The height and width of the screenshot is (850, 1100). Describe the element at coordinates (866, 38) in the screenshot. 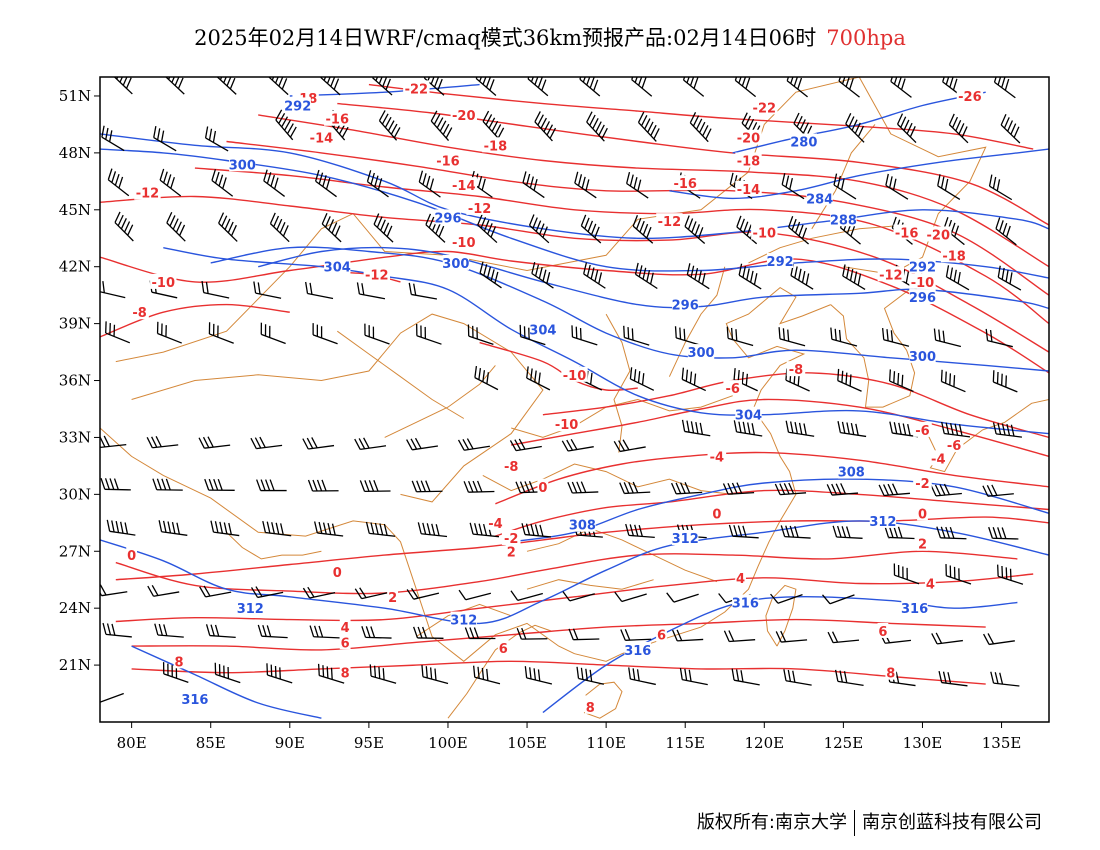

I see `pressure-level-label: 700hpa` at that location.